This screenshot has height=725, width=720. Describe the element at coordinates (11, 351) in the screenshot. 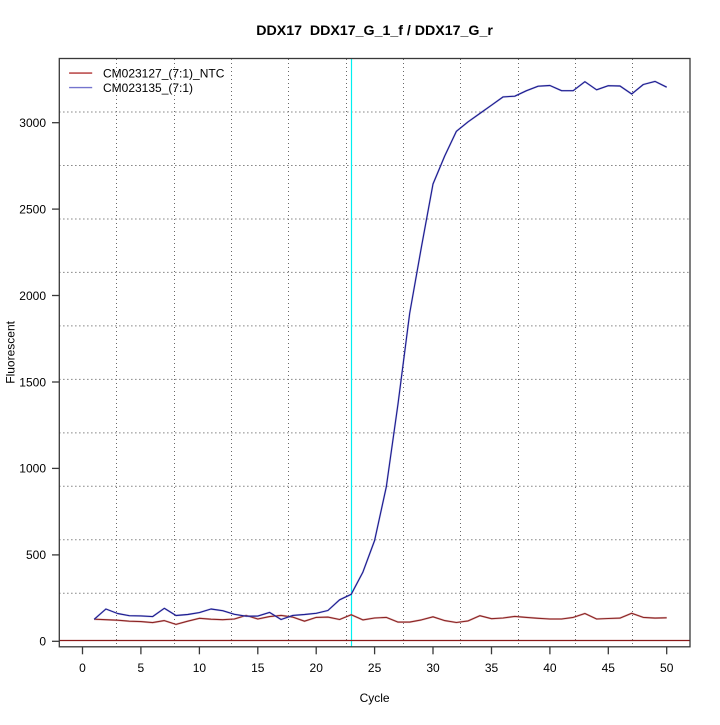

I see `svg-text: Fluorescent` at that location.